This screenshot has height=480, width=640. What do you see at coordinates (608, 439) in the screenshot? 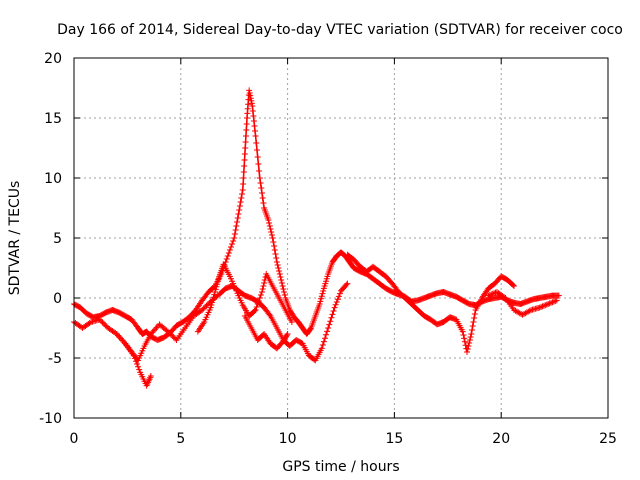
I see `x-tick-label: 25` at bounding box center [608, 439].